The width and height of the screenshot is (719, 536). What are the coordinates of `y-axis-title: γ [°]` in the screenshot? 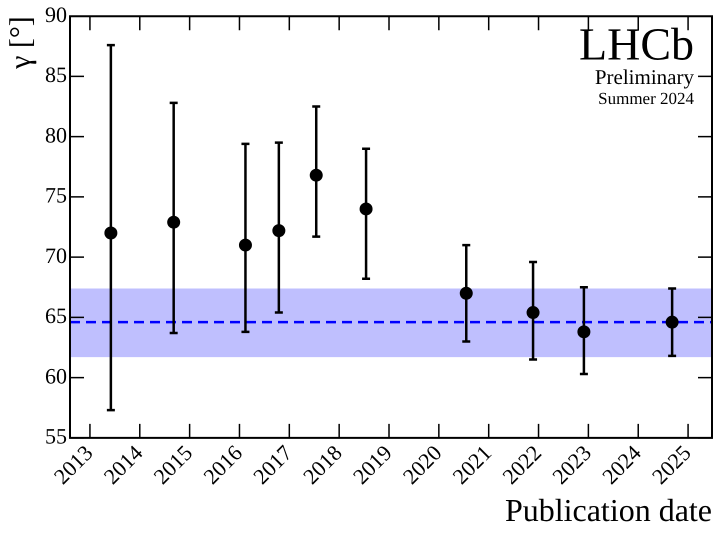 It's located at (20, 43).